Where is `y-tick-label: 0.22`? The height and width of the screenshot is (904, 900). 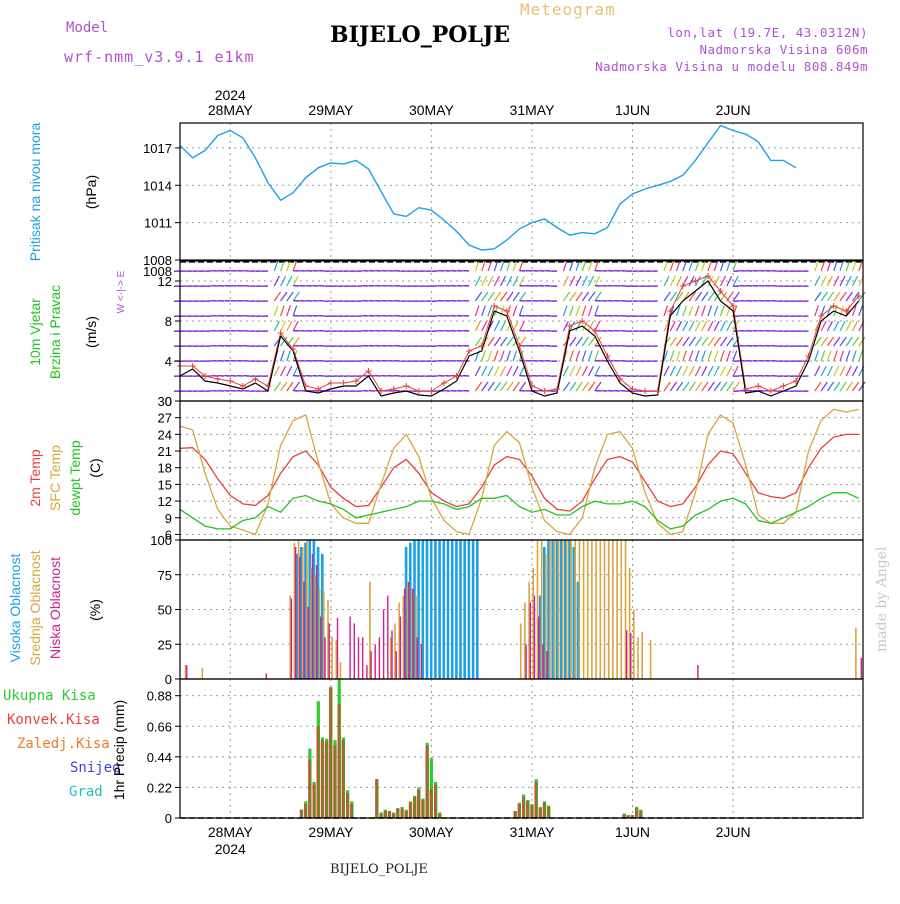 y-tick-label: 0.22 is located at coordinates (159, 787).